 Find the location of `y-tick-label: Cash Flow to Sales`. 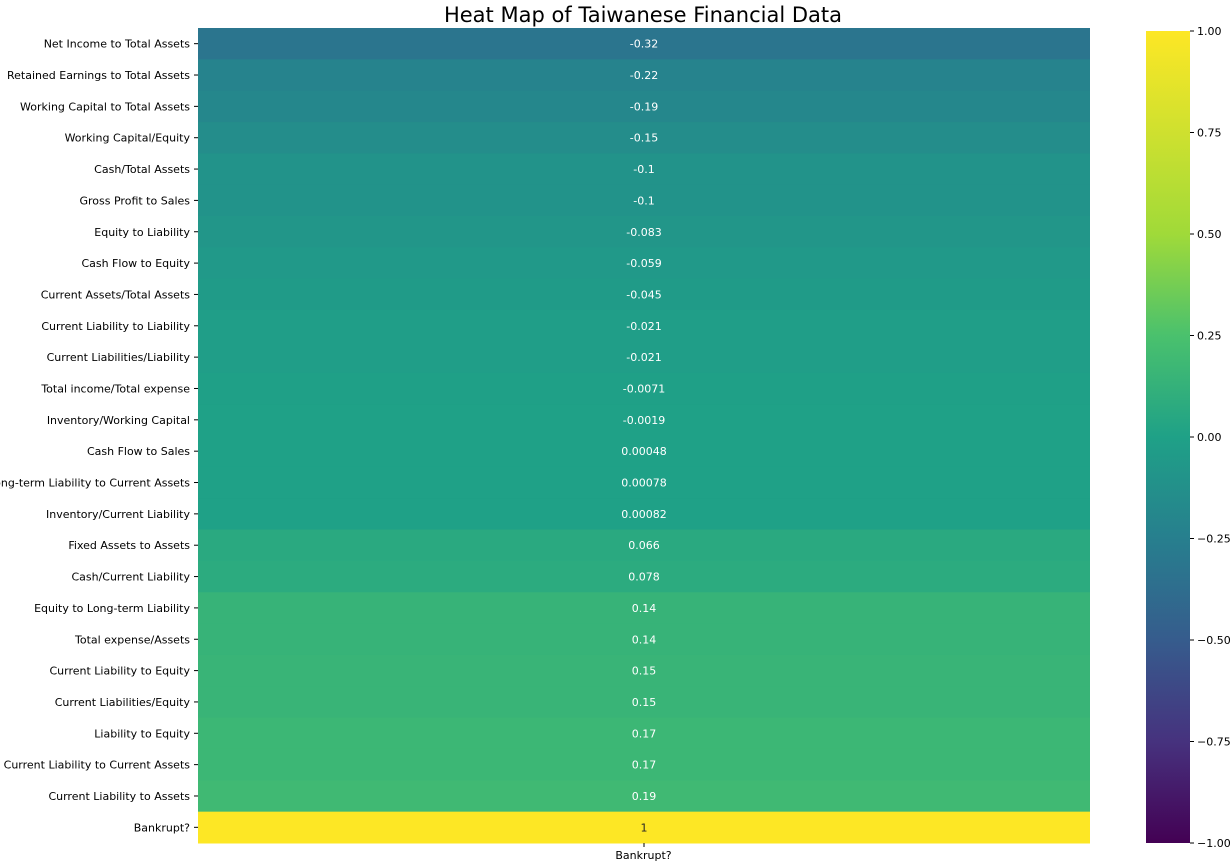

y-tick-label: Cash Flow to Sales is located at coordinates (138, 451).